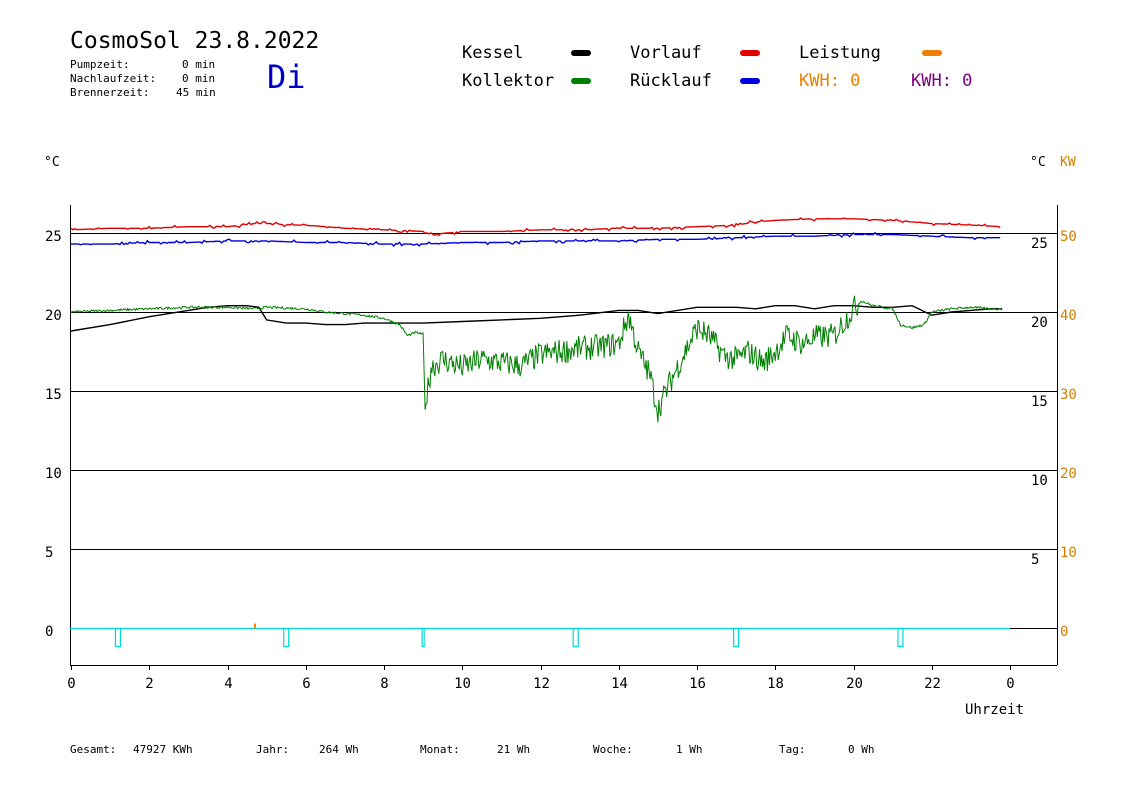 This screenshot has height=812, width=1148. Describe the element at coordinates (199, 64) in the screenshot. I see `stat-pumpzeit-value: 0 min` at that location.